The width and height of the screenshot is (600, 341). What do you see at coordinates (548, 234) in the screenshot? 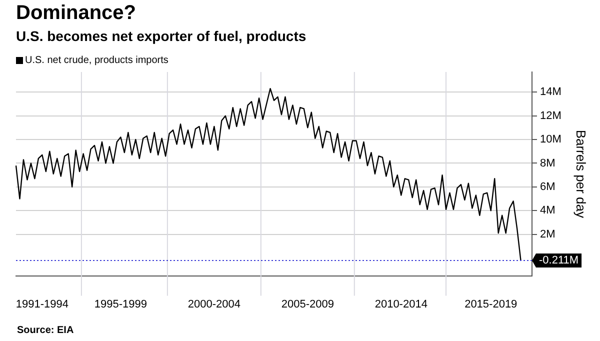
I see `y-tick-label: 2M` at bounding box center [548, 234].